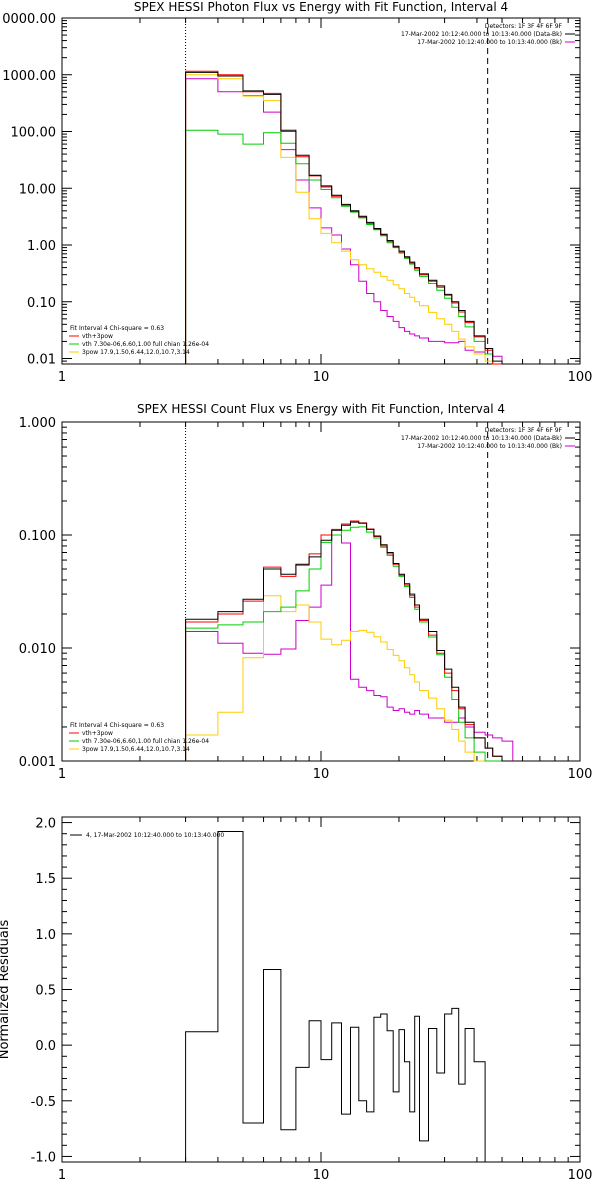 This screenshot has width=600, height=1200. Describe the element at coordinates (343, 247) in the screenshot. I see `panel-1-series-vth` at that location.